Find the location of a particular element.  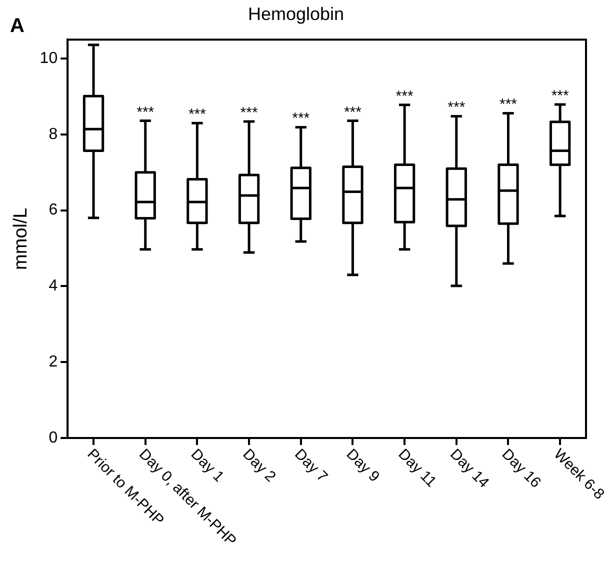

y-tick-label: 6 is located at coordinates (53, 210).